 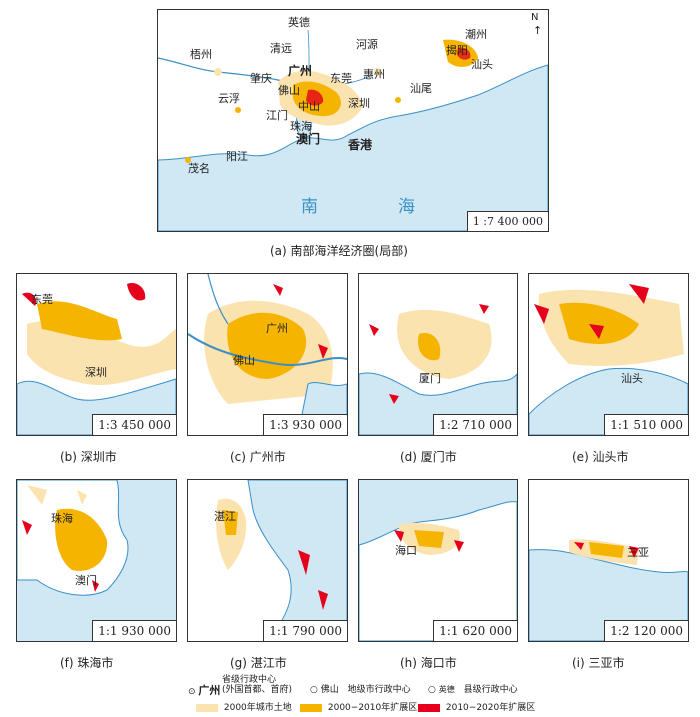 What do you see at coordinates (301, 126) in the screenshot?
I see `label-zhuhai: 珠海` at bounding box center [301, 126].